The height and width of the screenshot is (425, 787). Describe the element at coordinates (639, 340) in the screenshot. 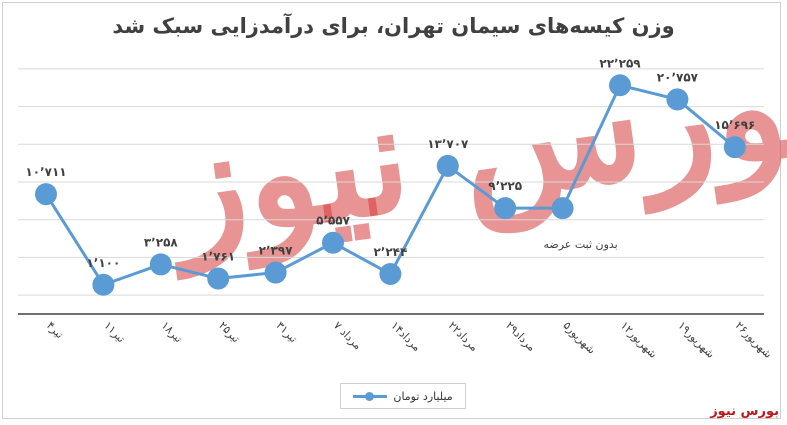

I see `x-tick-label: ۱۲شهریور` at that location.